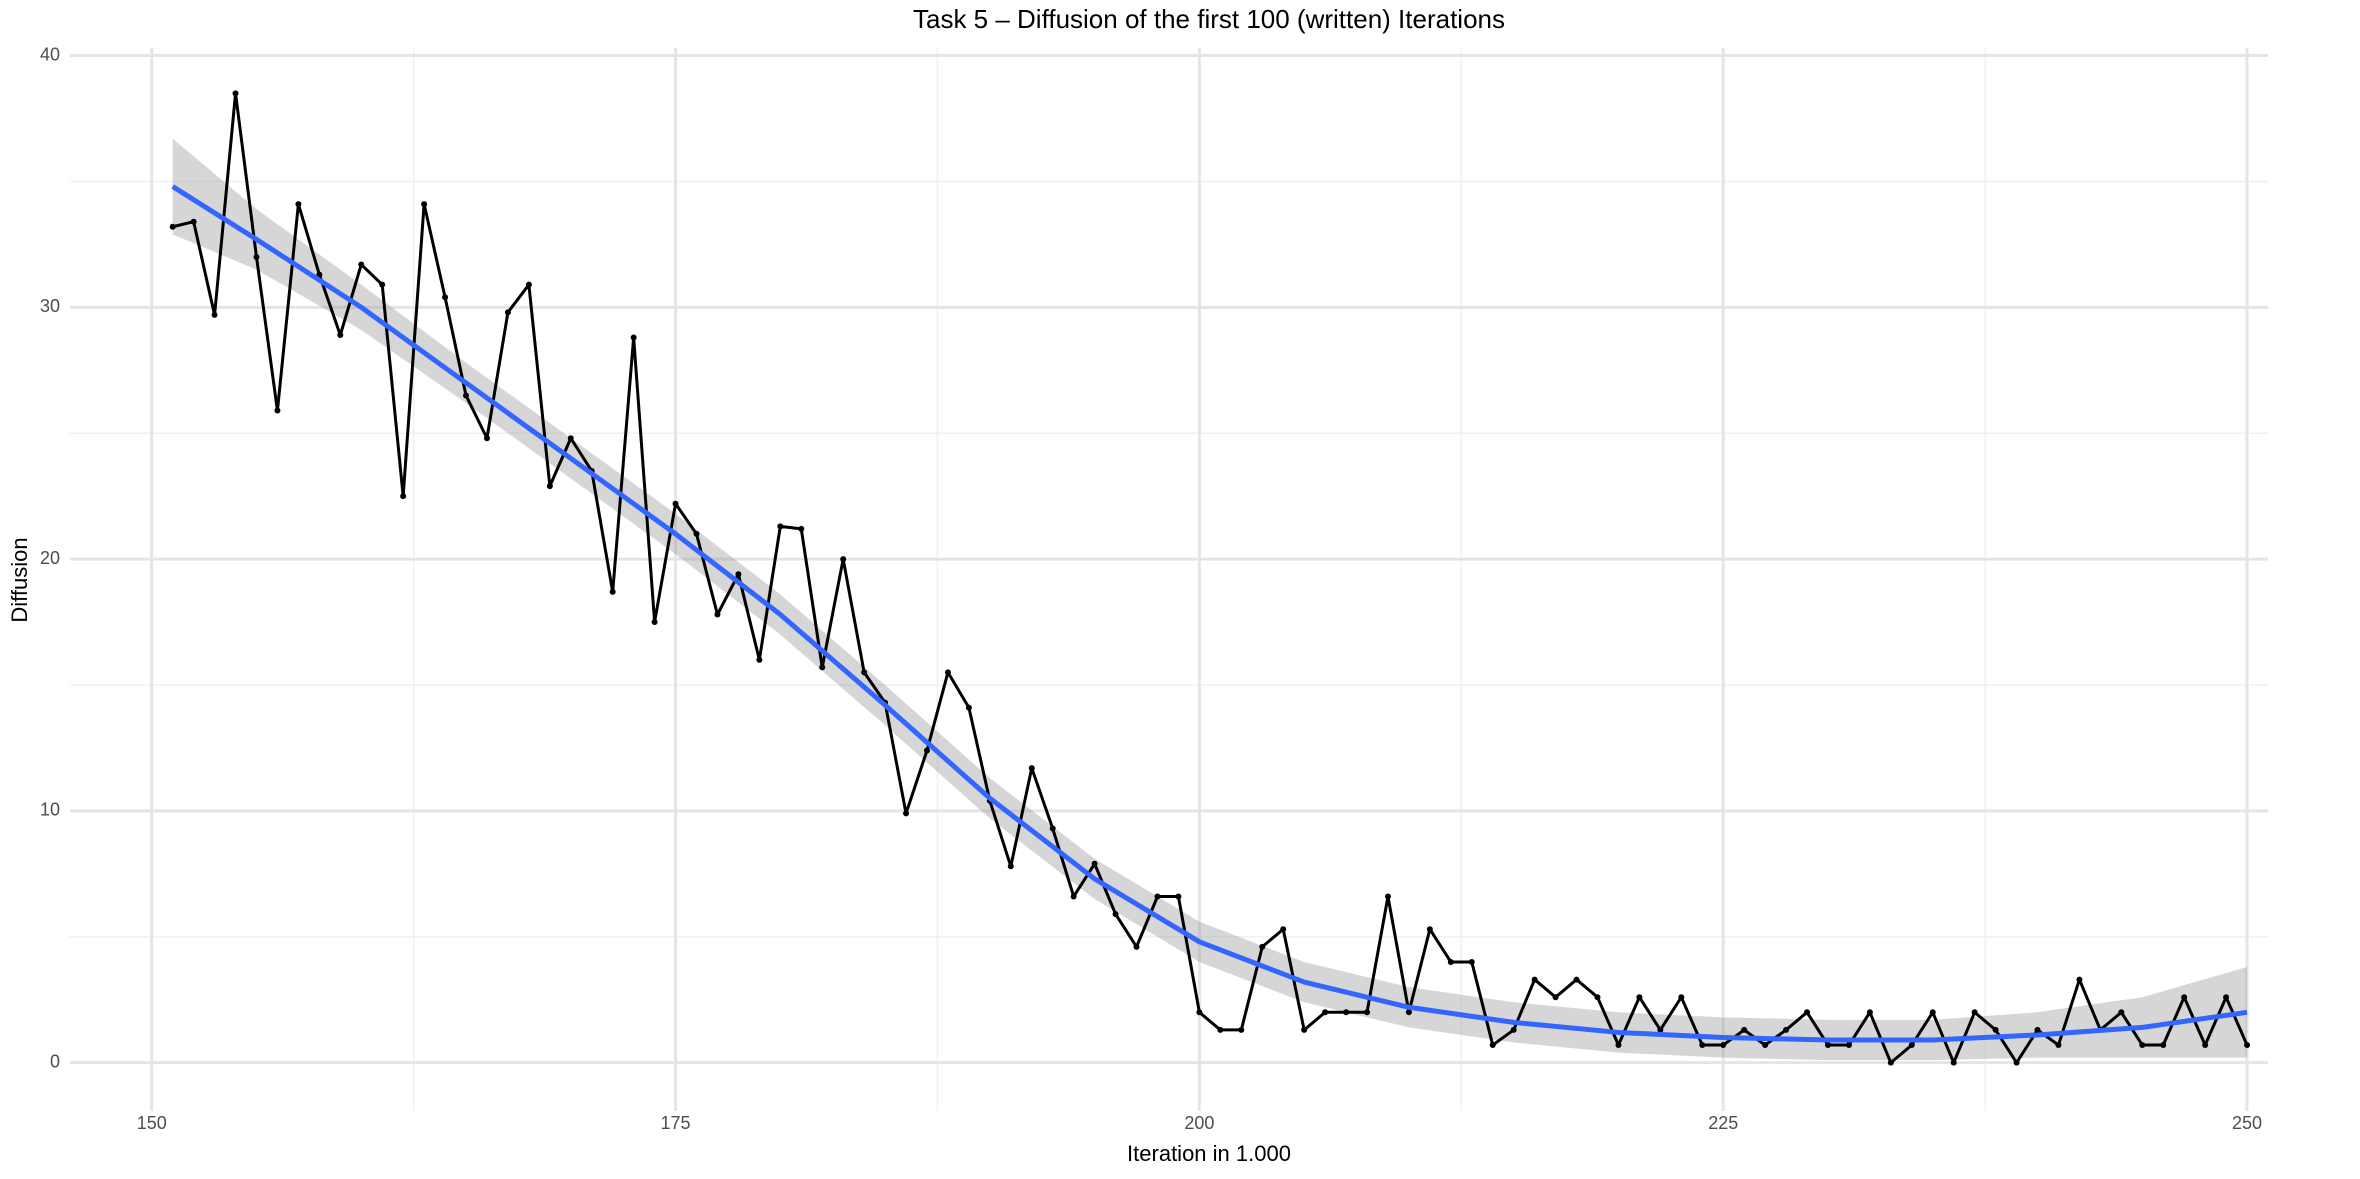 This screenshot has height=1179, width=2360. I want to click on x-tick-label: 150, so click(152, 1123).